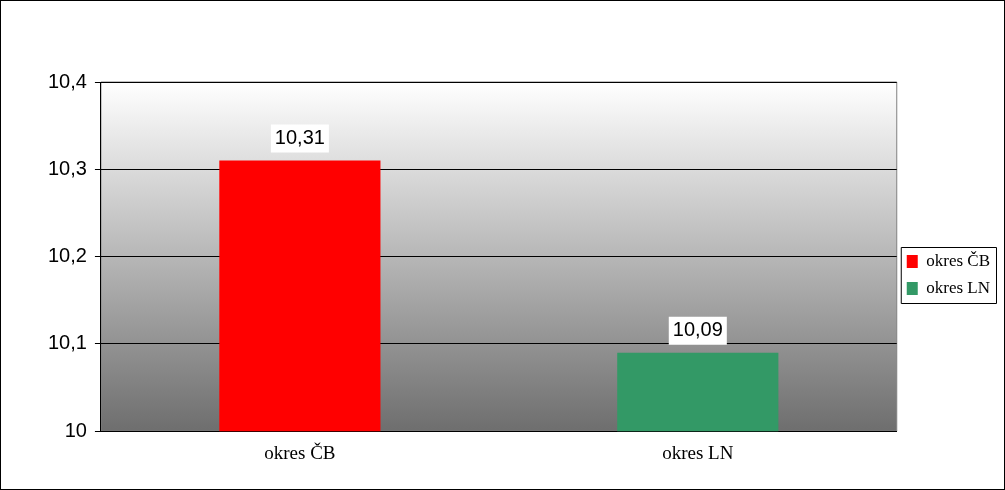 This screenshot has height=490, width=1005. Describe the element at coordinates (67, 255) in the screenshot. I see `y-tick-label: 10,2` at that location.